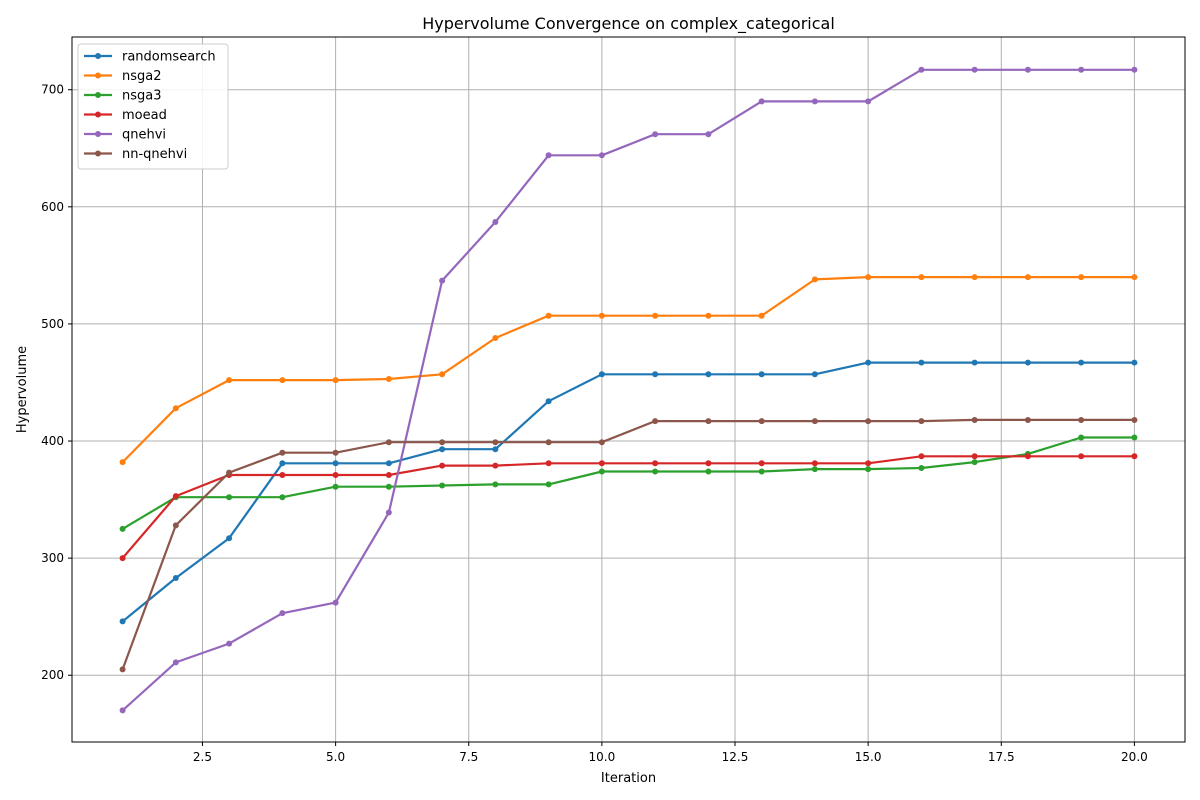  I want to click on y-axis-ticks: 200 300 400 500 600 700, so click(56, 382).